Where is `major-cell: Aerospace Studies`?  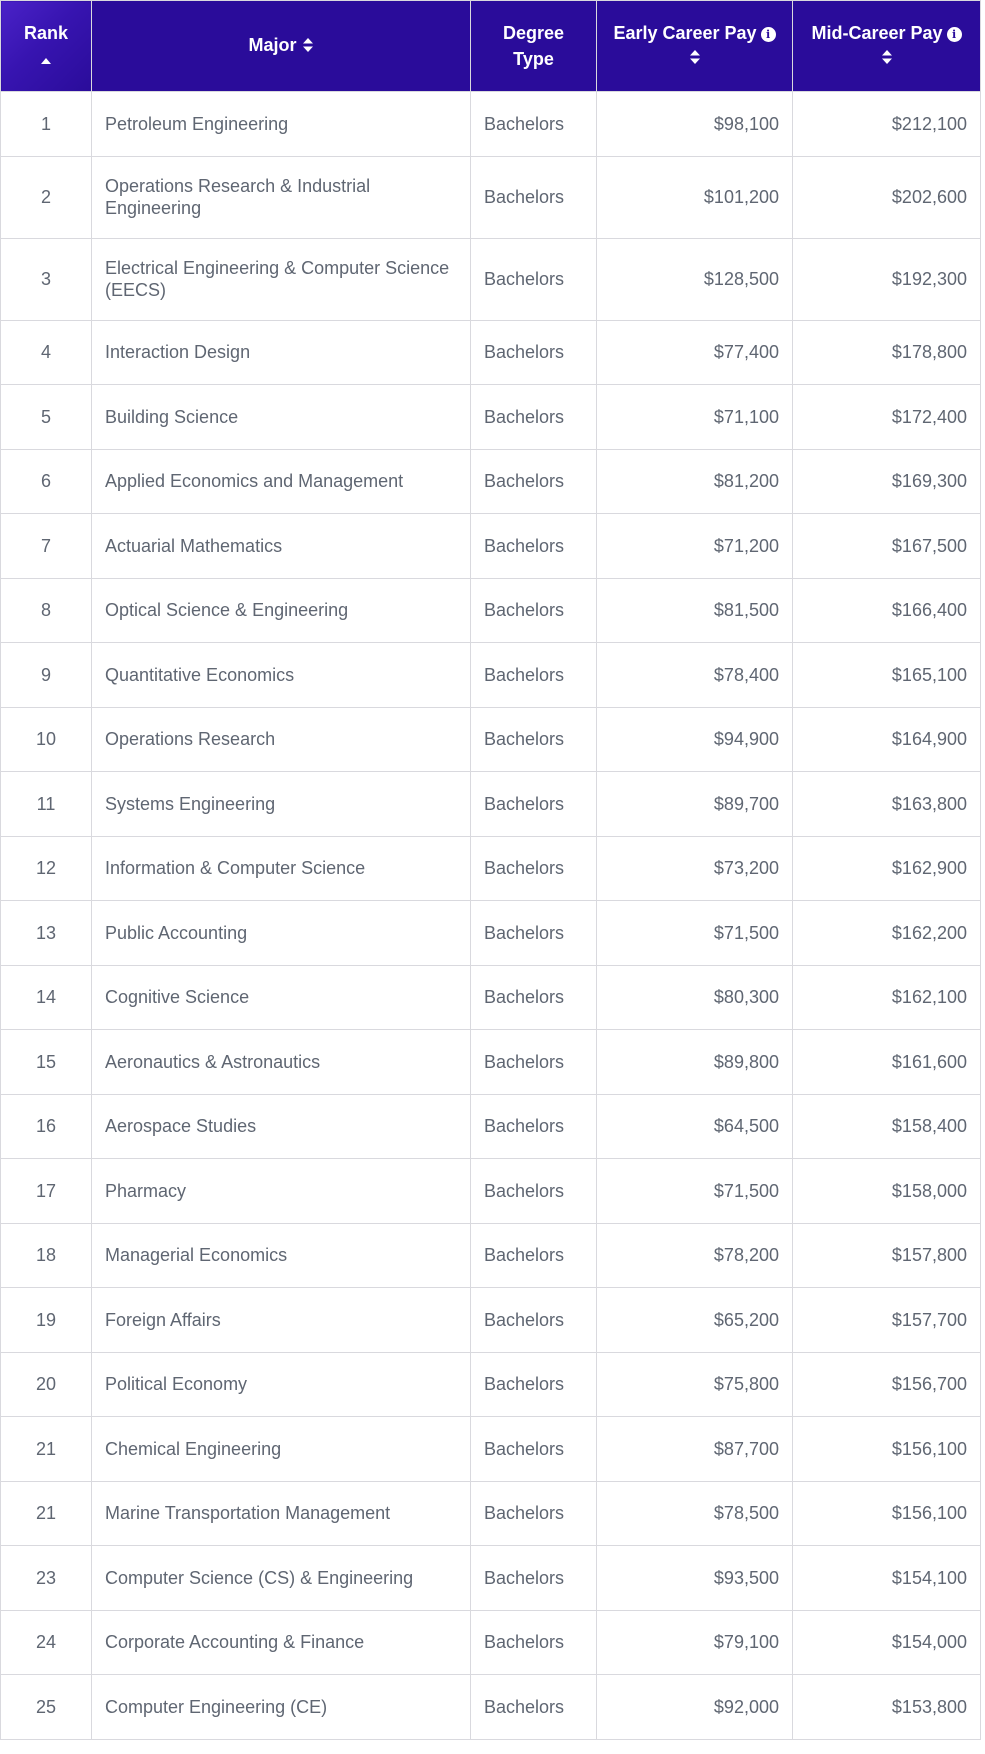
major-cell: Aerospace Studies is located at coordinates (281, 1126).